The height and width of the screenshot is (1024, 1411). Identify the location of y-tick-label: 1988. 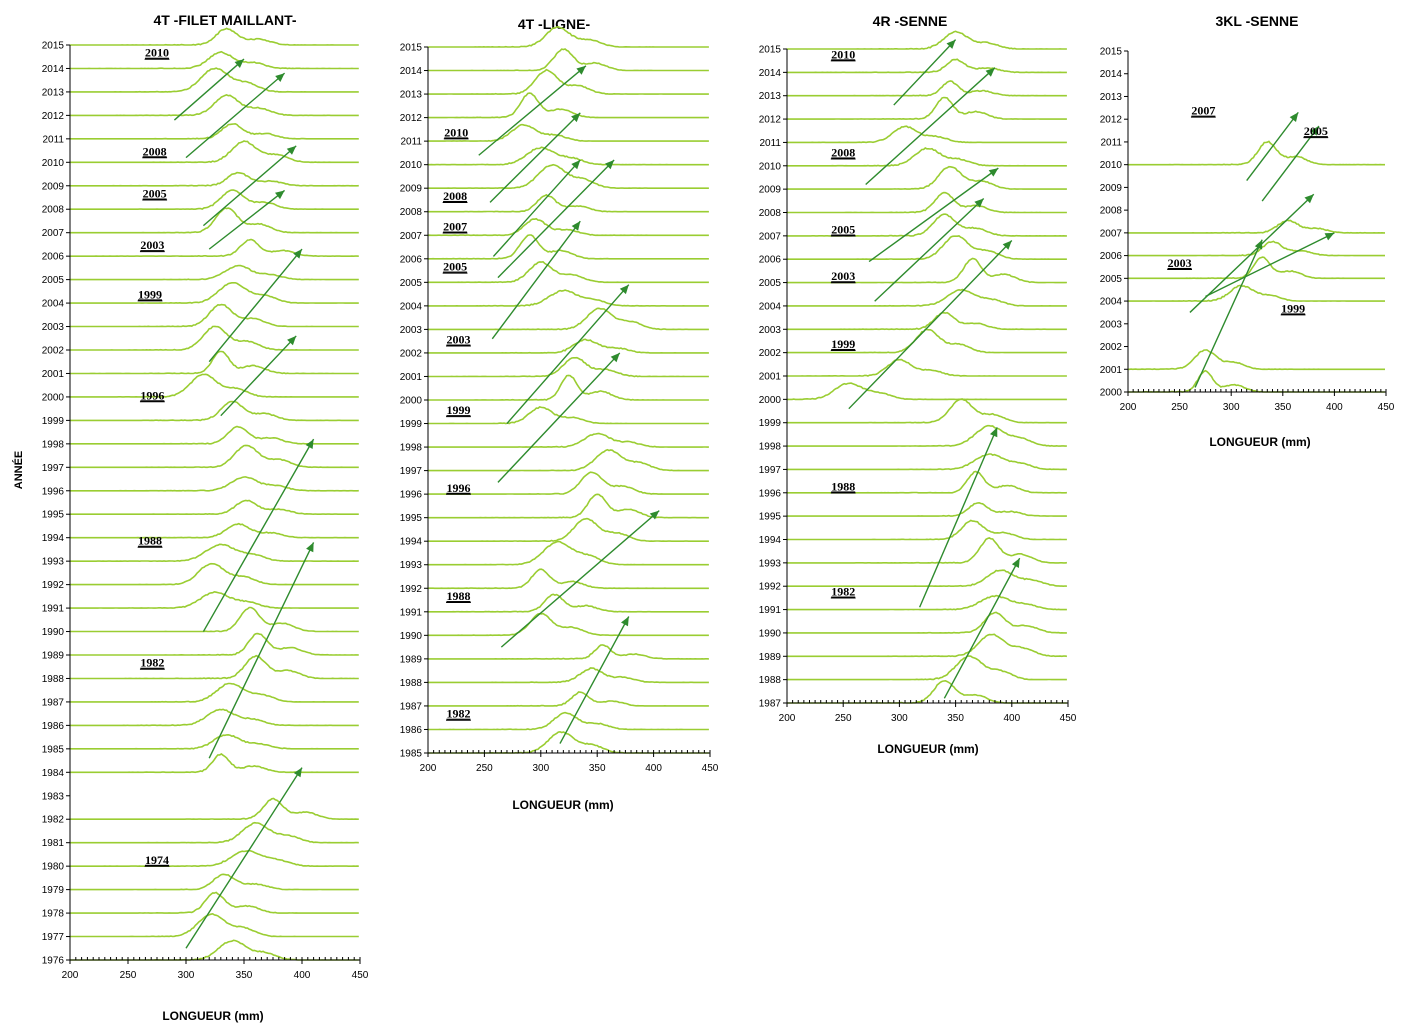
(53, 679).